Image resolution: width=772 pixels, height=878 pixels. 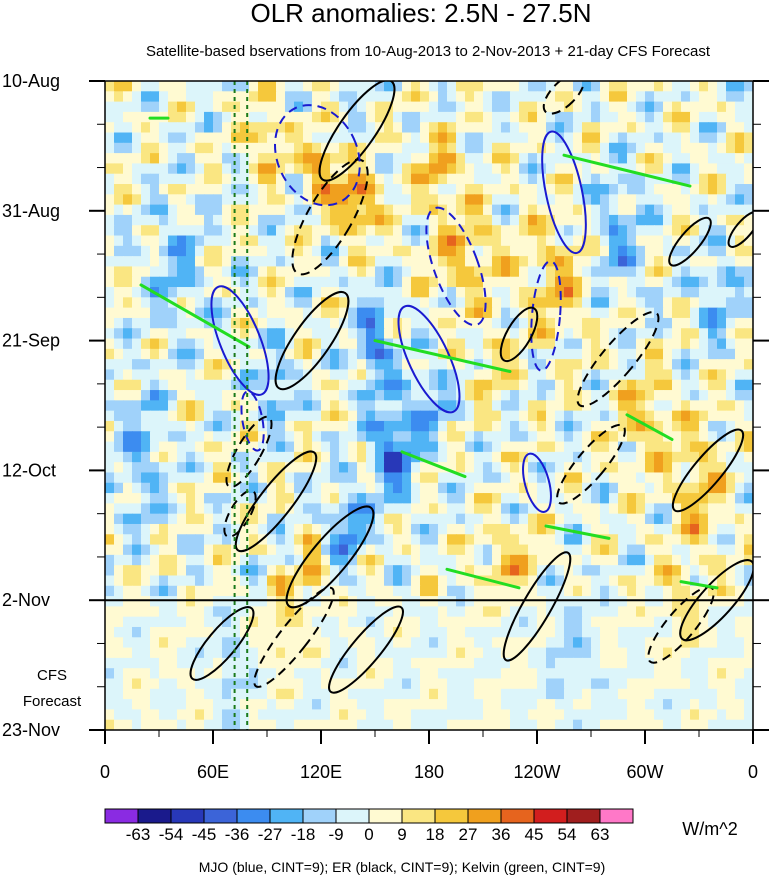 I want to click on er-contour, so click(x=591, y=464).